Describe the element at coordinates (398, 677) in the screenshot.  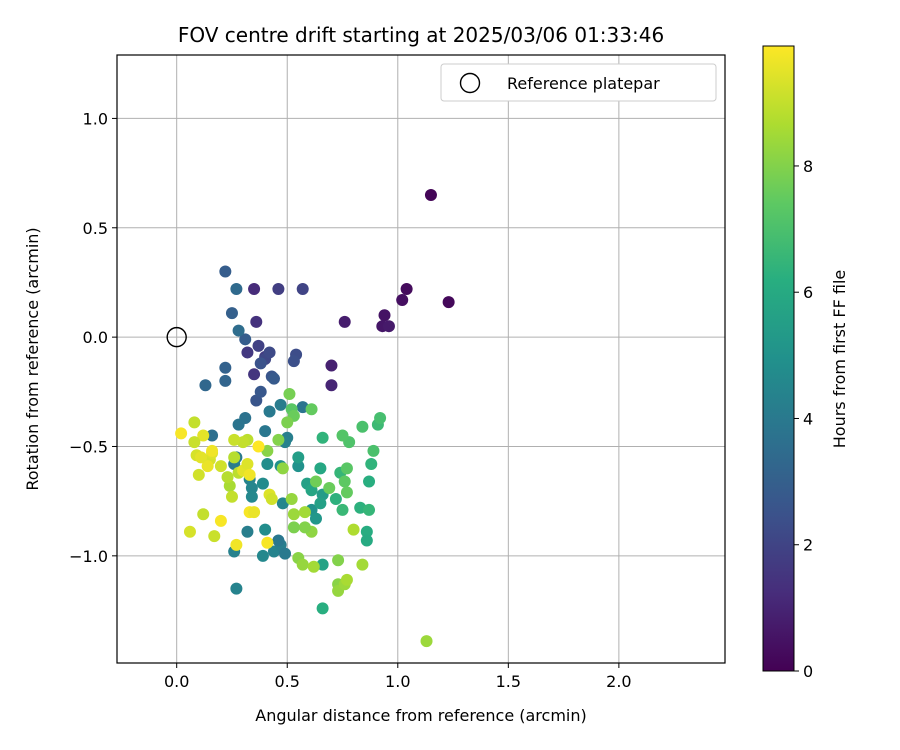
I see `x-axis: 0.0 0.5 1.0 1.5 2.0` at that location.